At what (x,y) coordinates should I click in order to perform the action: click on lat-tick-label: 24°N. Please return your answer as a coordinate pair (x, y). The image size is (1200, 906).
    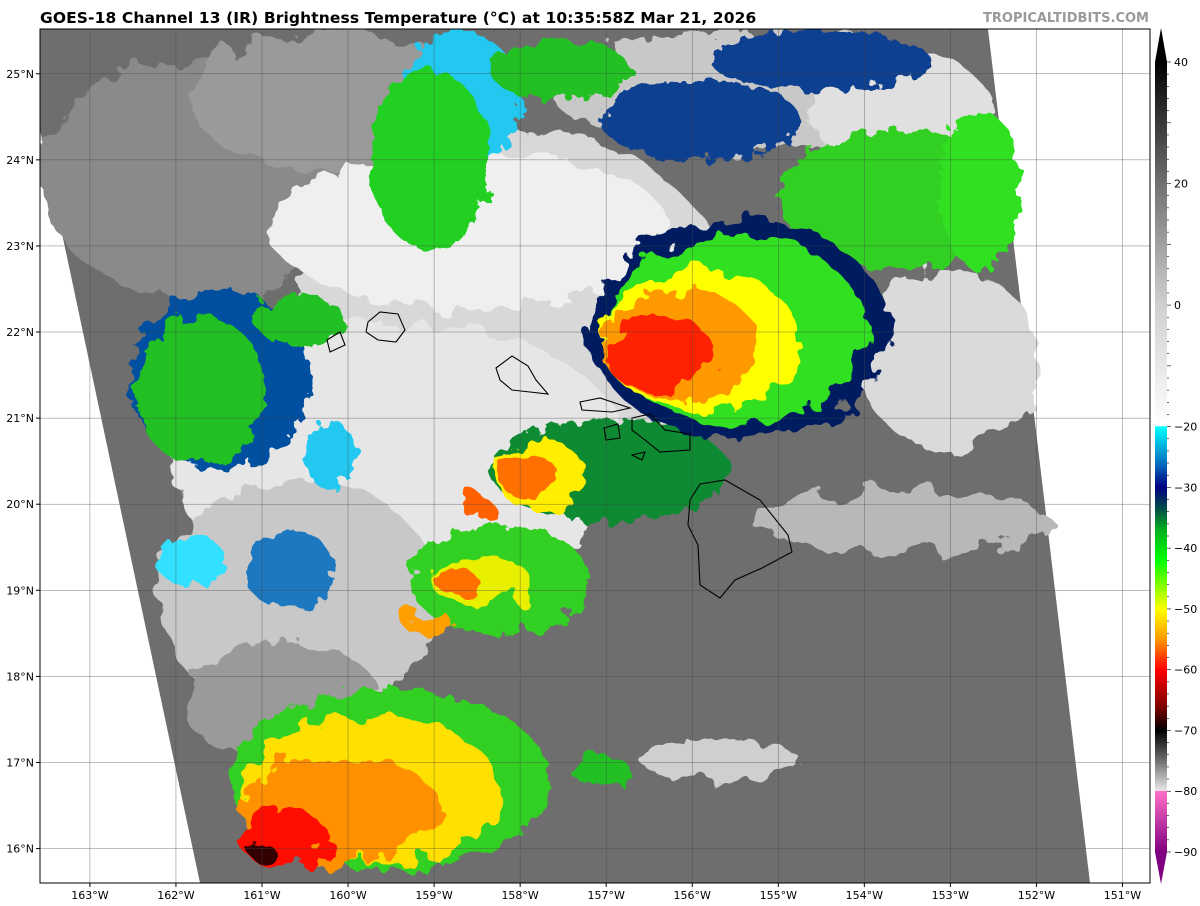
    Looking at the image, I should click on (20, 160).